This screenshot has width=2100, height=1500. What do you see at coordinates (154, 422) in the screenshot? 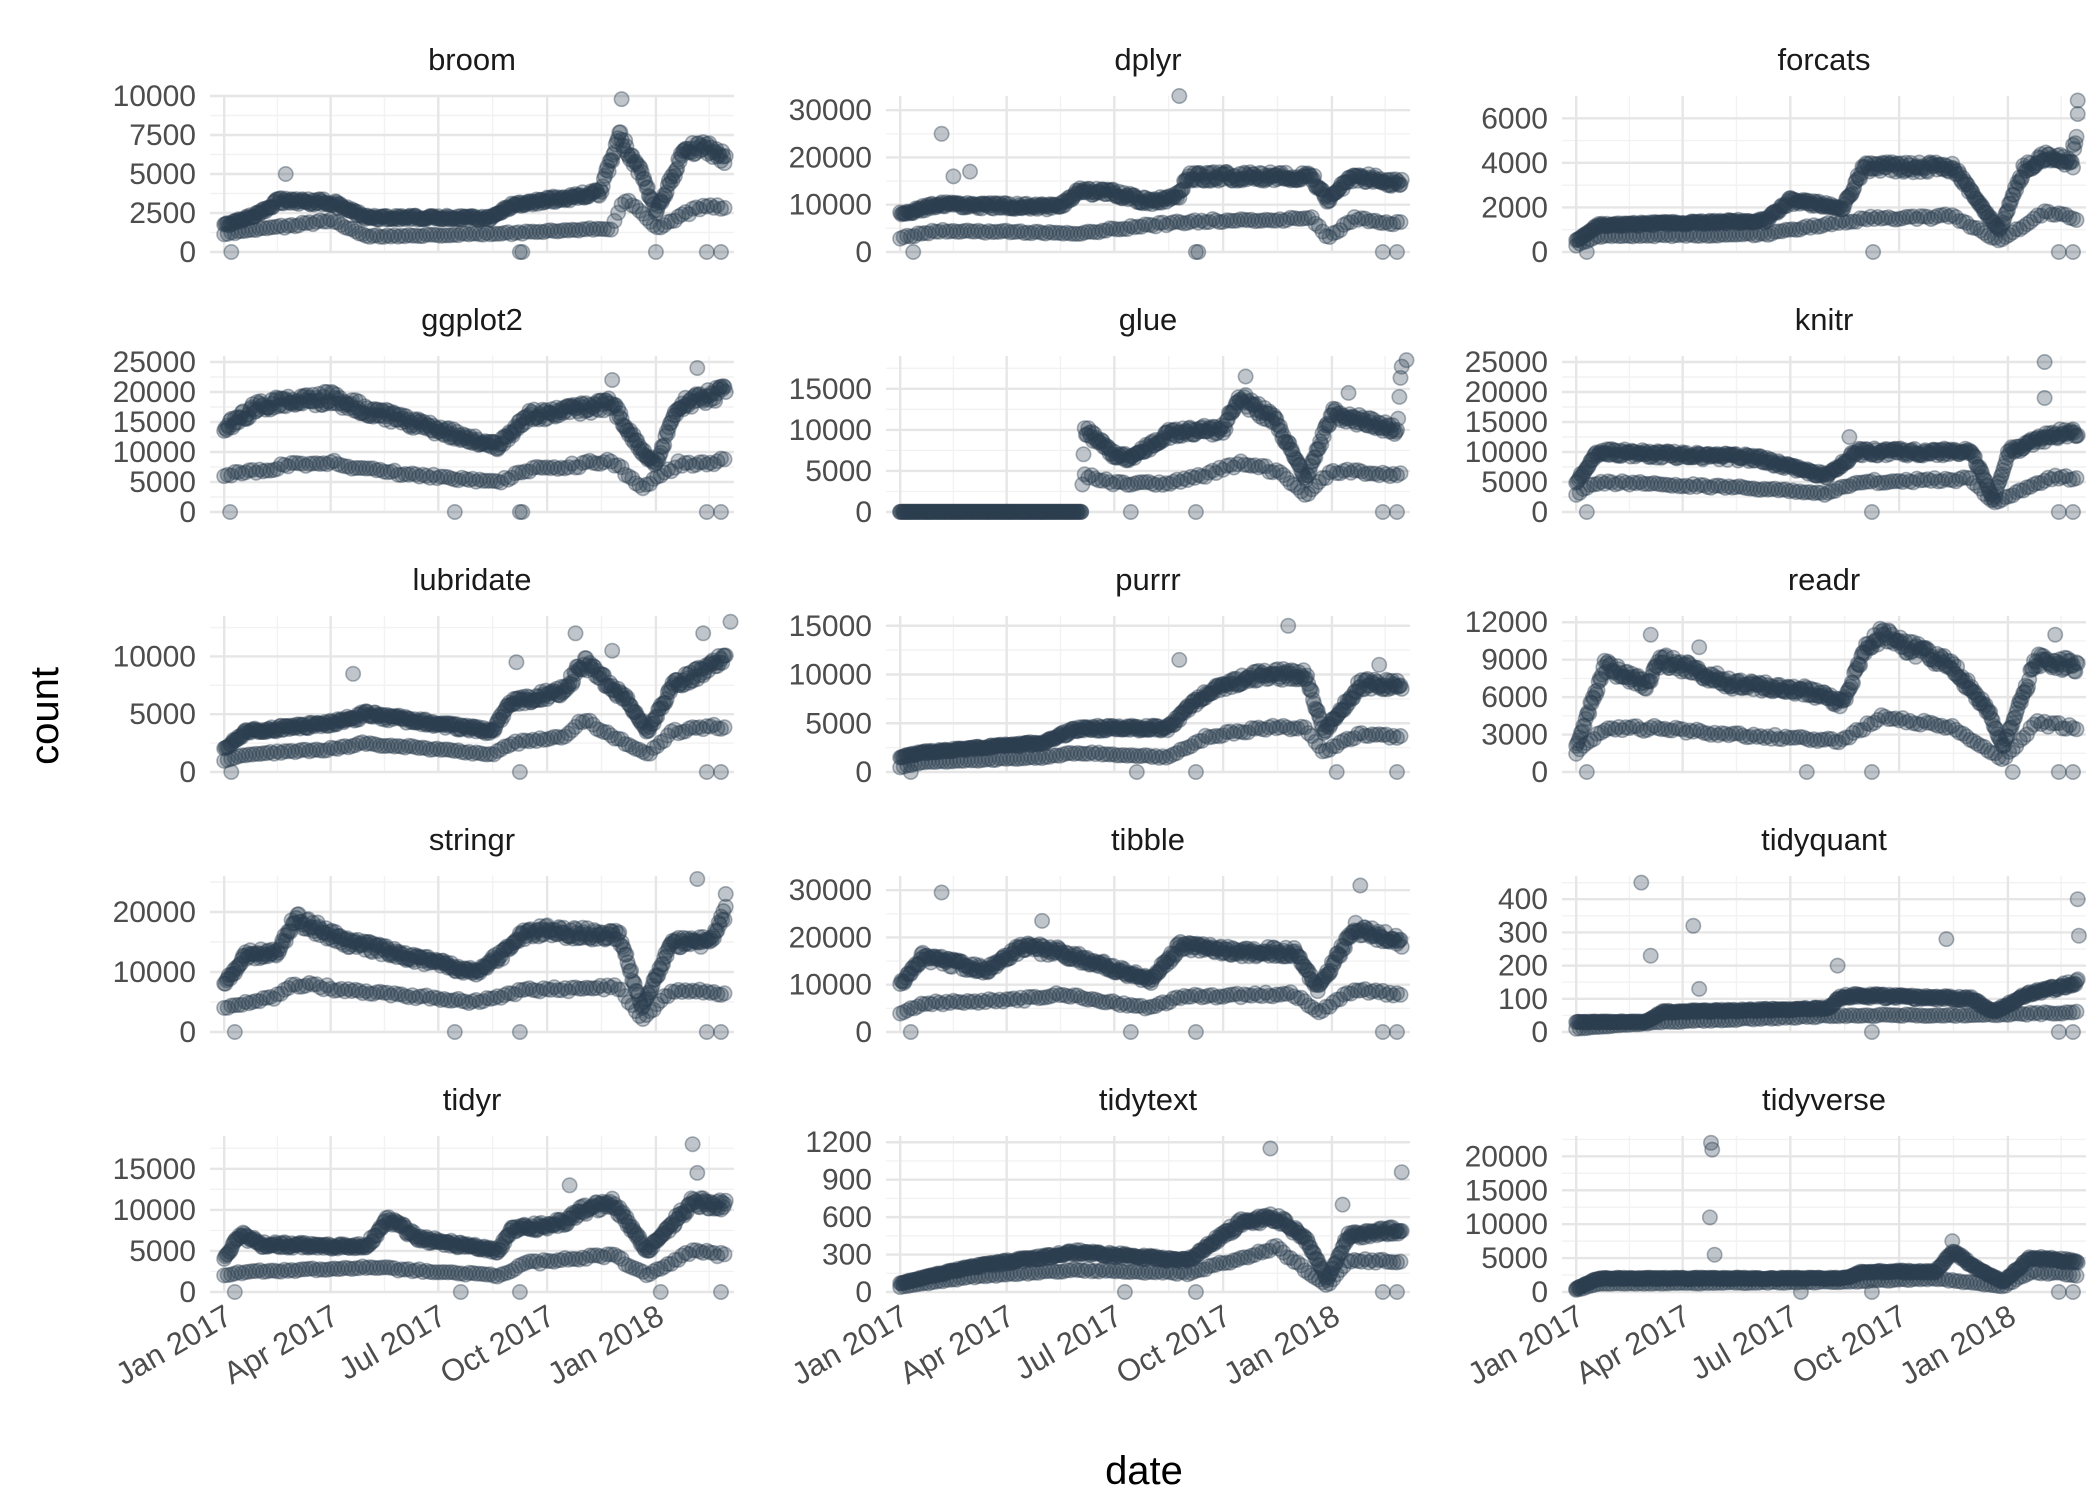
I see `y-tick-label: 15000` at bounding box center [154, 422].